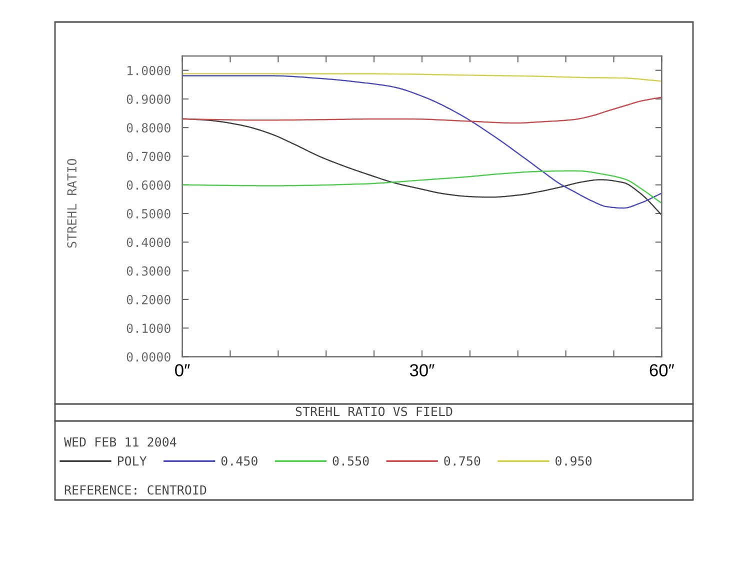 The width and height of the screenshot is (751, 563). What do you see at coordinates (149, 71) in the screenshot?
I see `y-tick-label: 1.0000` at bounding box center [149, 71].